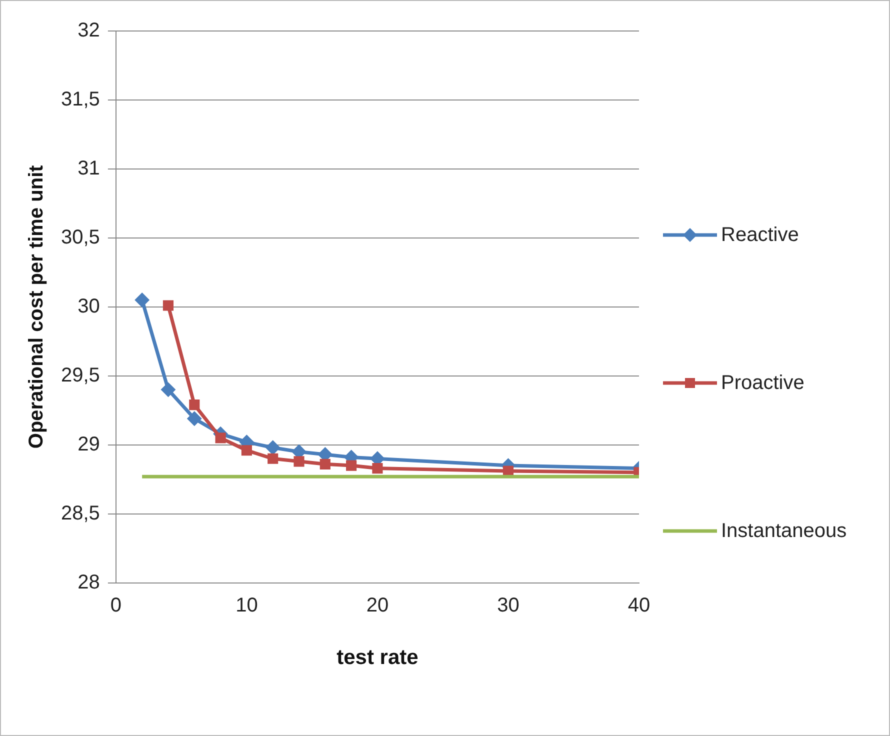 The width and height of the screenshot is (890, 736). What do you see at coordinates (377, 658) in the screenshot?
I see `x-axis-title: test rate` at bounding box center [377, 658].